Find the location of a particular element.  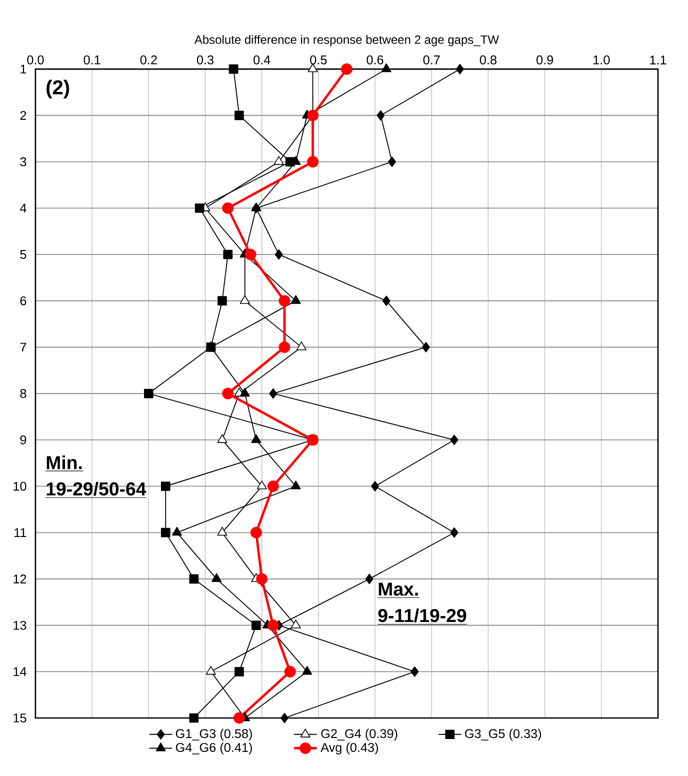

legend-label: Avg (0.43) is located at coordinates (349, 748).